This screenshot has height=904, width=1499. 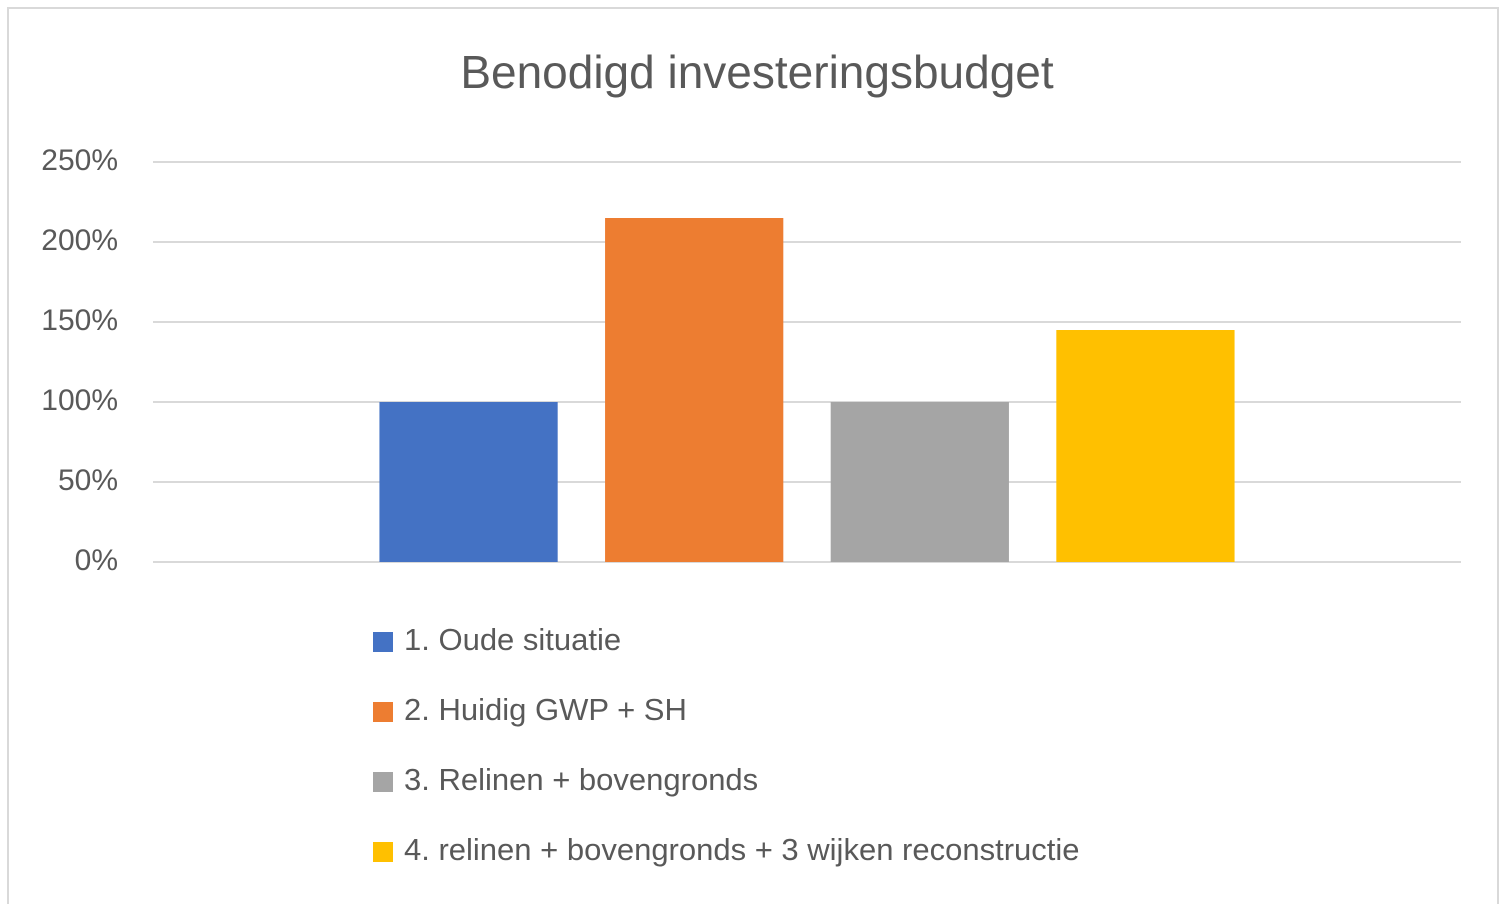 I want to click on y-tick-label: 50%, so click(x=88, y=480).